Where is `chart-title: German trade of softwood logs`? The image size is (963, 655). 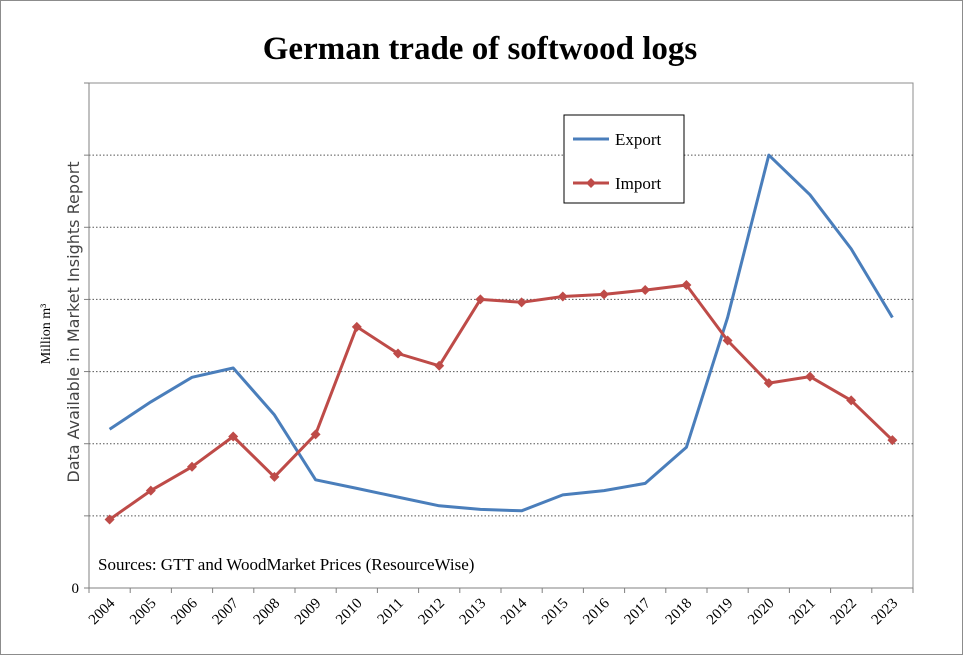
chart-title: German trade of softwood logs is located at coordinates (480, 49).